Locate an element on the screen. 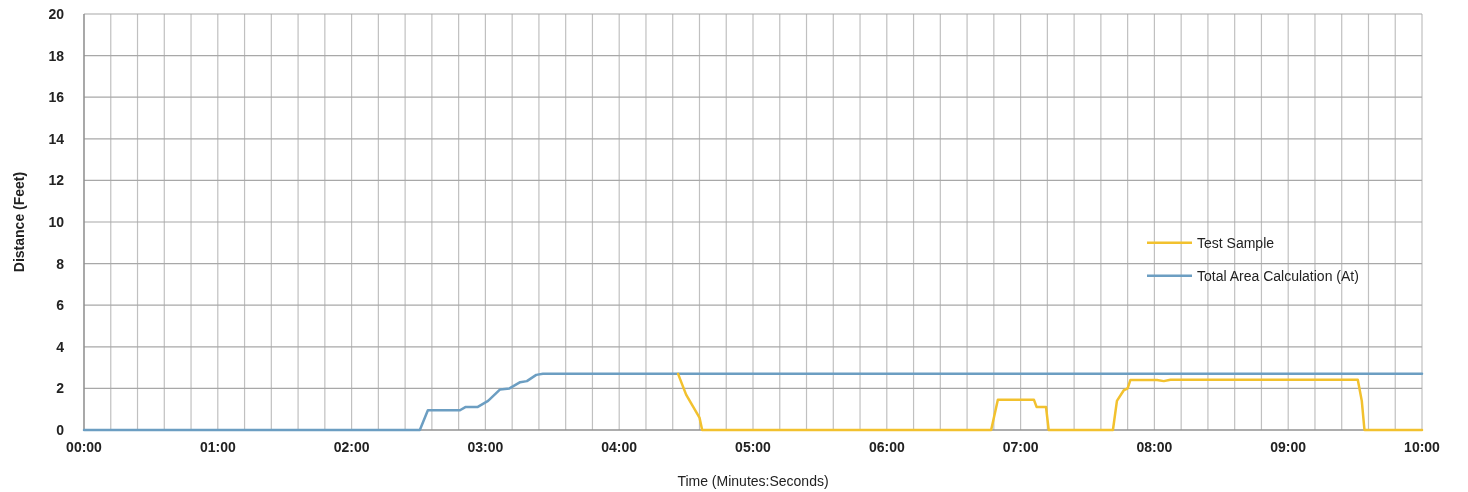 This screenshot has height=492, width=1468. y-tick-label: 0 is located at coordinates (60, 430).